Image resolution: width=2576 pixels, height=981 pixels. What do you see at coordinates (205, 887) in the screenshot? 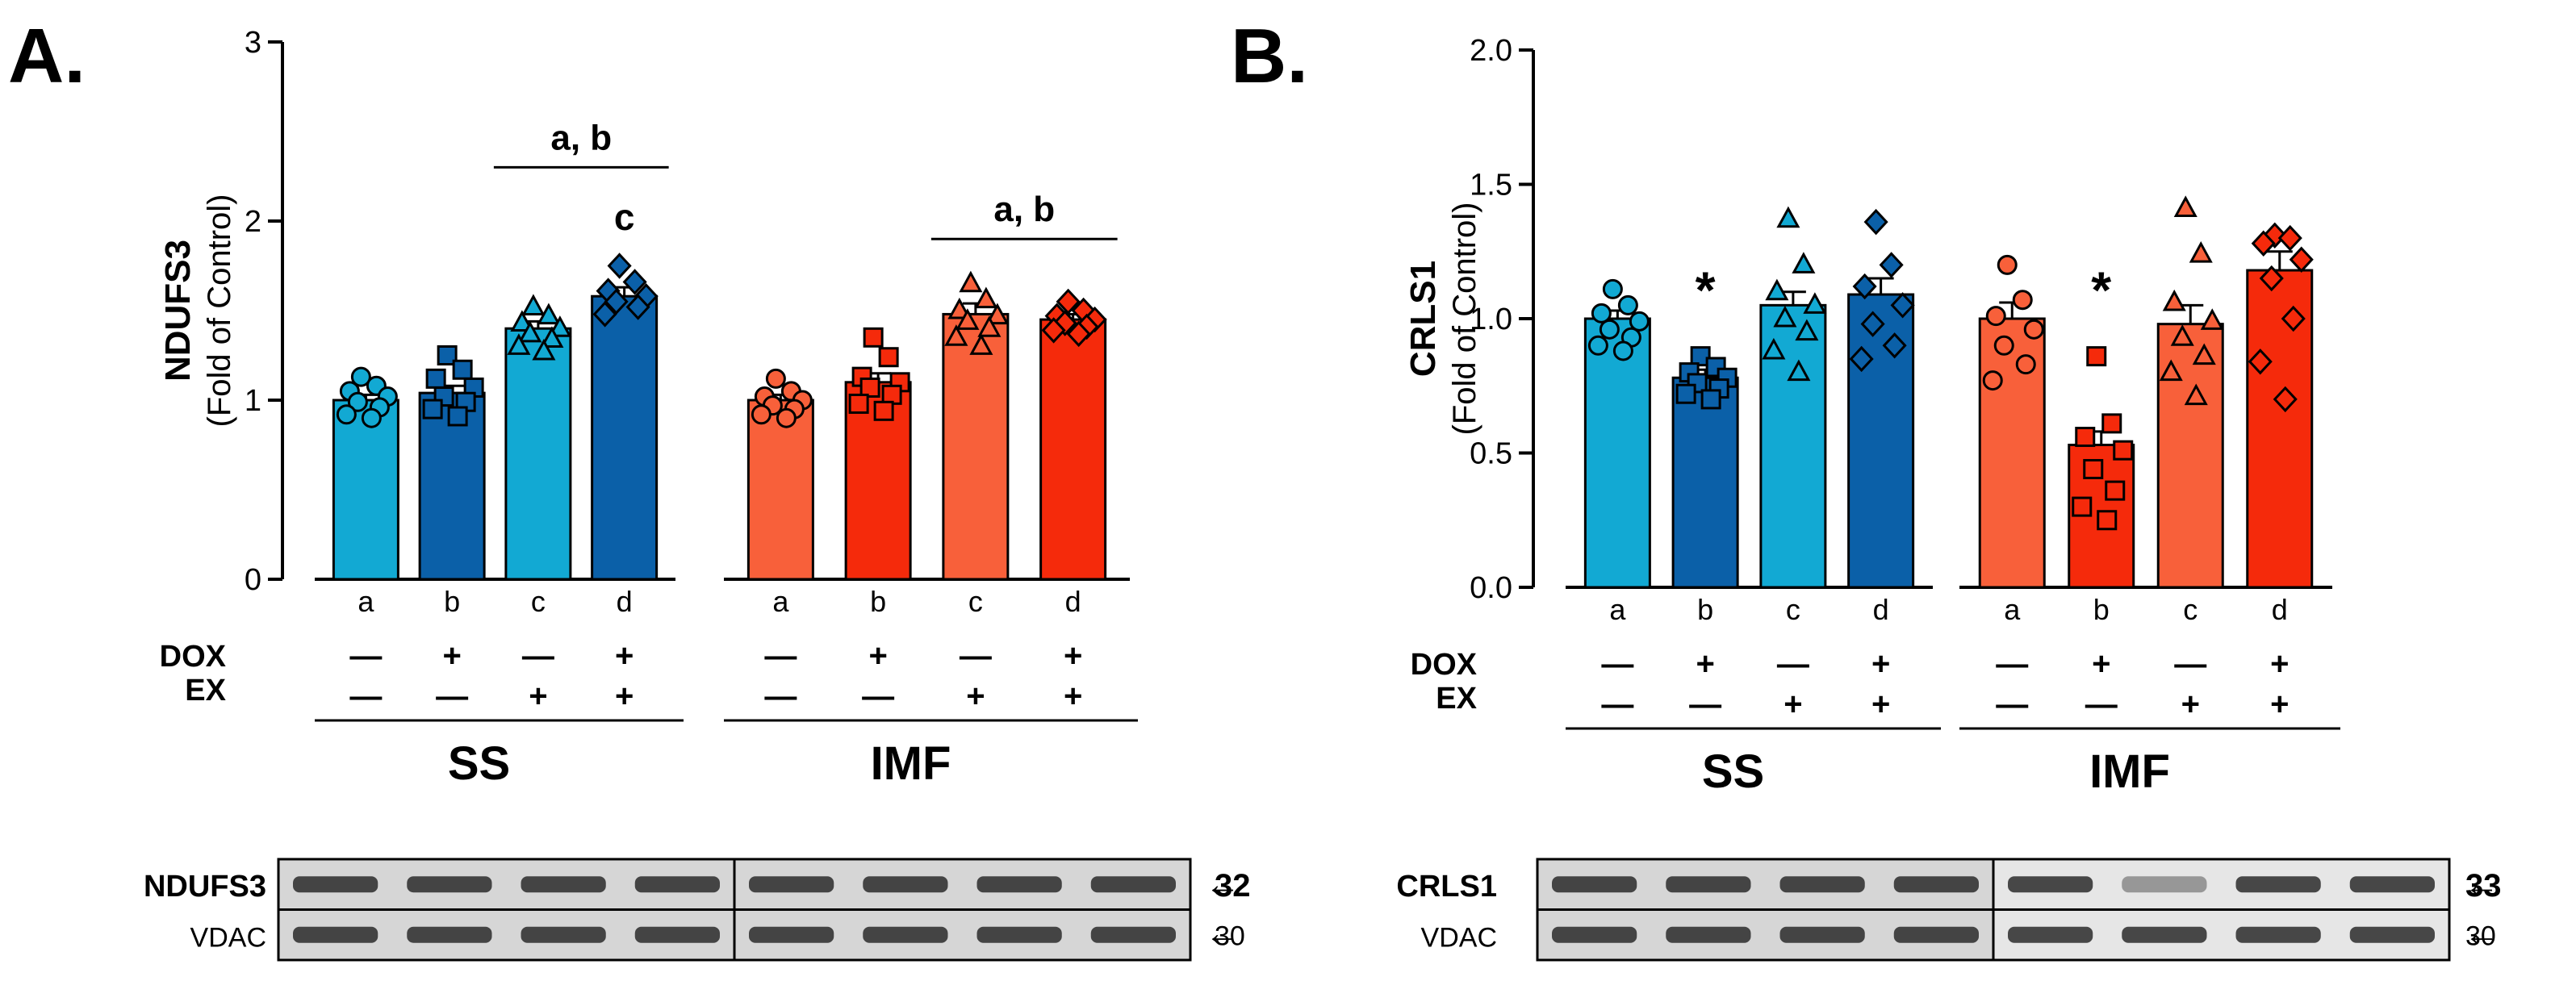
I see `blot-protein-label: NDUFS3` at bounding box center [205, 887].